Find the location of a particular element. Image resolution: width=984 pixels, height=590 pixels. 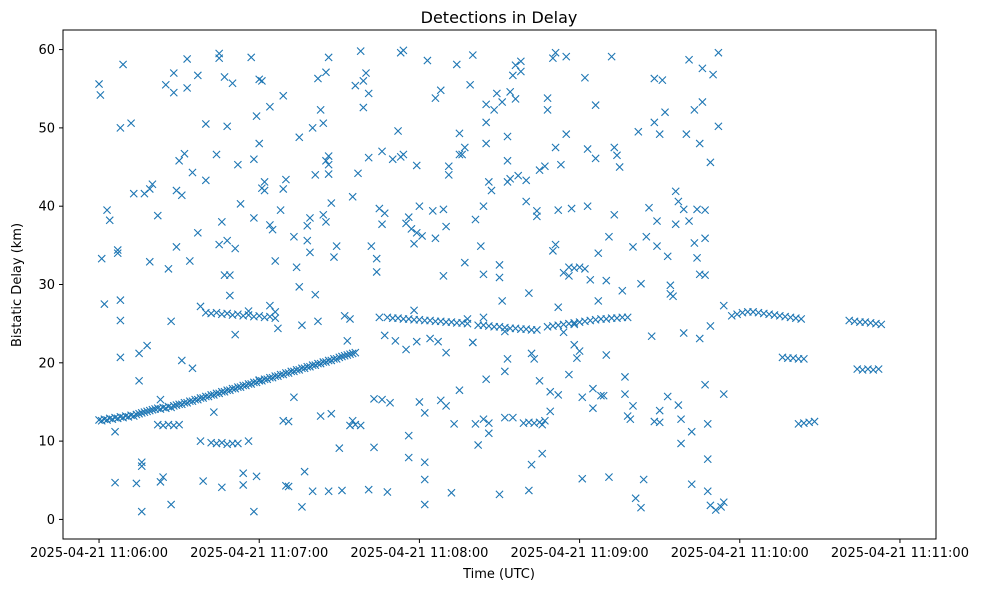

y-tick-label: 10 is located at coordinates (46, 442).